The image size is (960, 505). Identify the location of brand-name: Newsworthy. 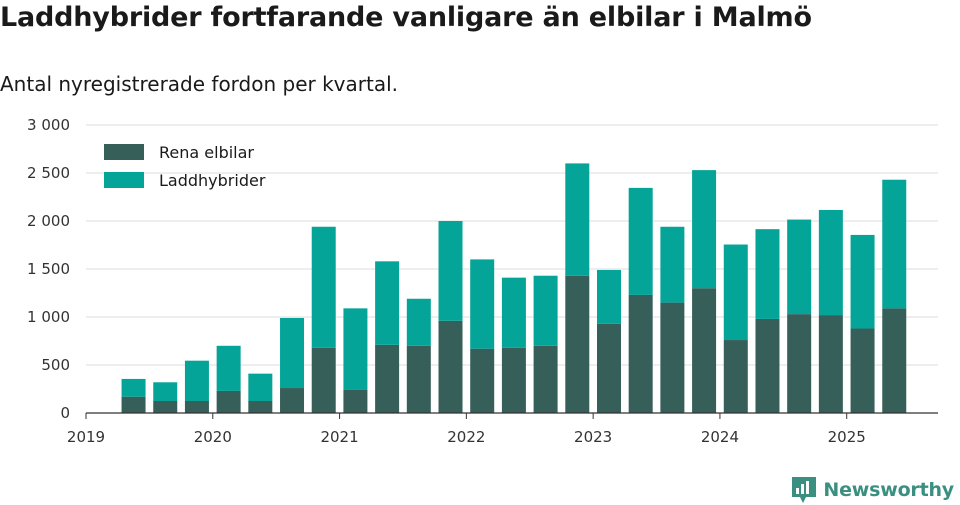
(888, 490).